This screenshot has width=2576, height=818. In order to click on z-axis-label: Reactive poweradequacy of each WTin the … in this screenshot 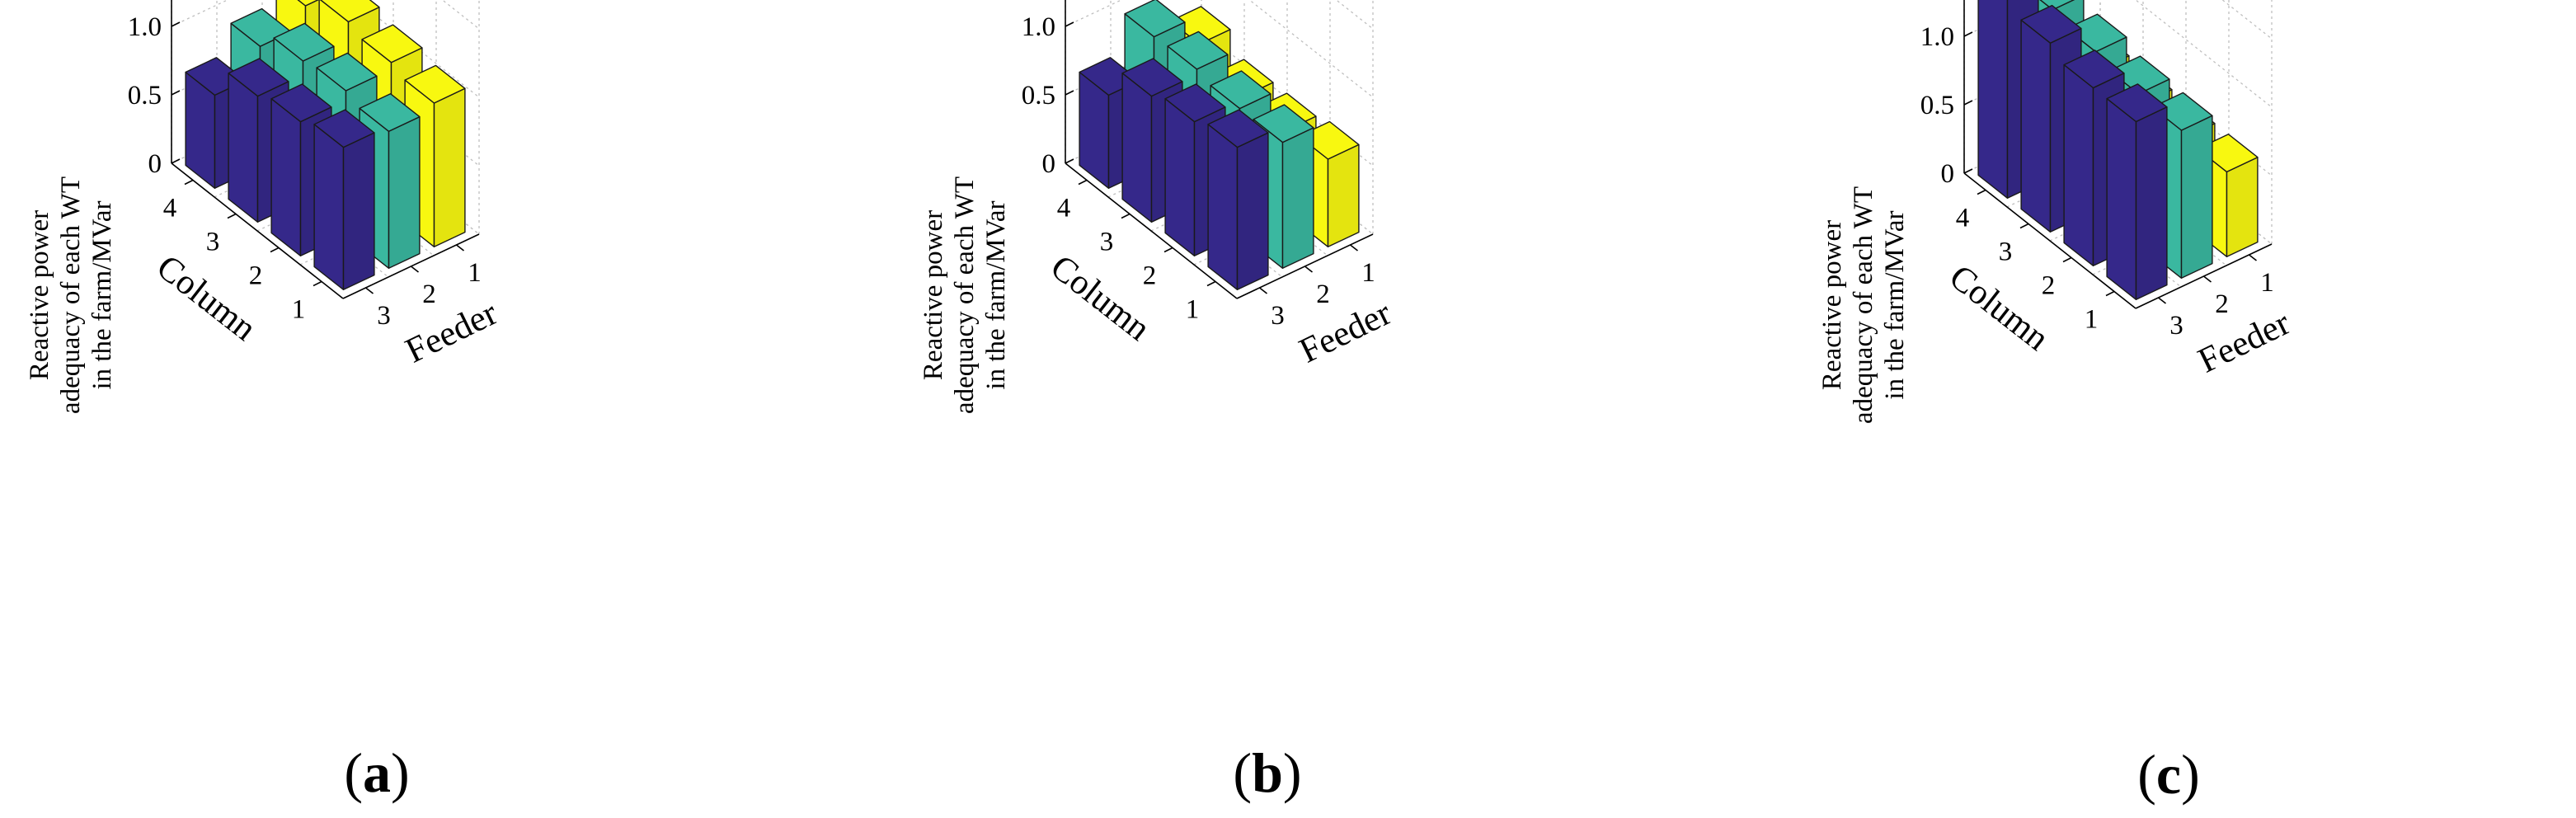, I will do `click(965, 295)`.